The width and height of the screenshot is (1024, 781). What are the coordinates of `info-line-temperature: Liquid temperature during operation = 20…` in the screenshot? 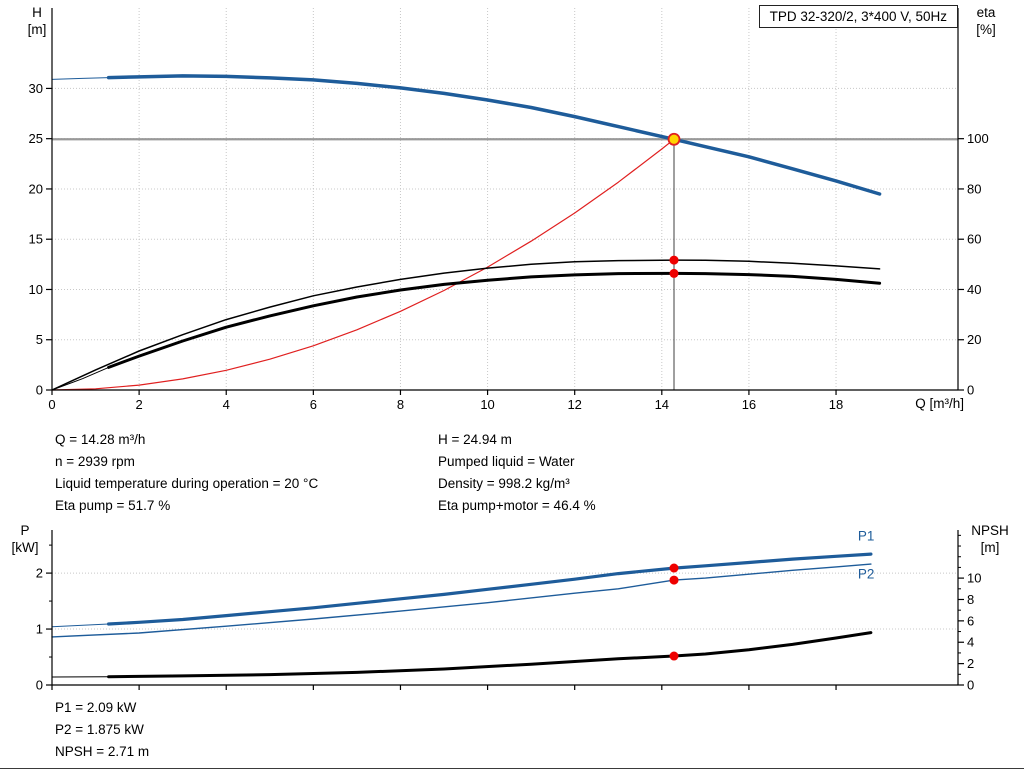 It's located at (187, 483).